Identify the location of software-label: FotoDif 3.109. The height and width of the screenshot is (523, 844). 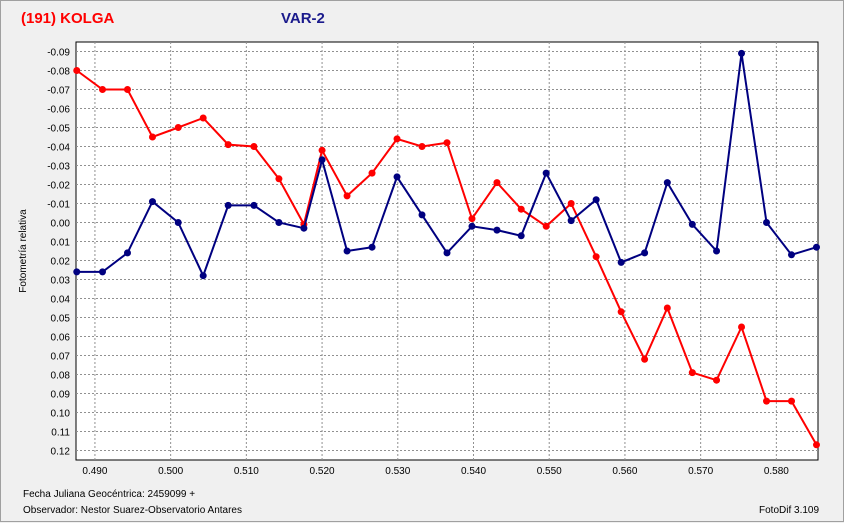
(789, 510).